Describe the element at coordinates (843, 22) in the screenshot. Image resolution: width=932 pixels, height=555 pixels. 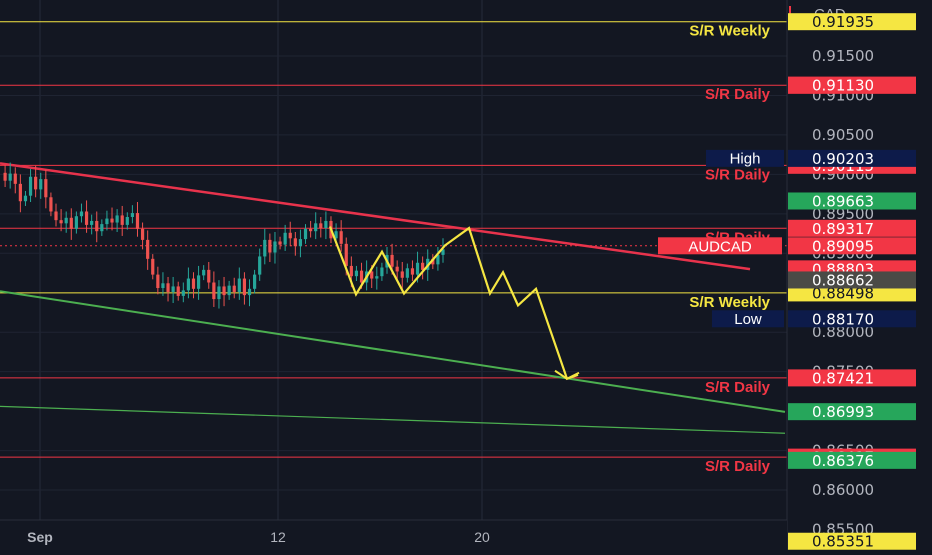
I see `level-price-tag: 0.91935` at that location.